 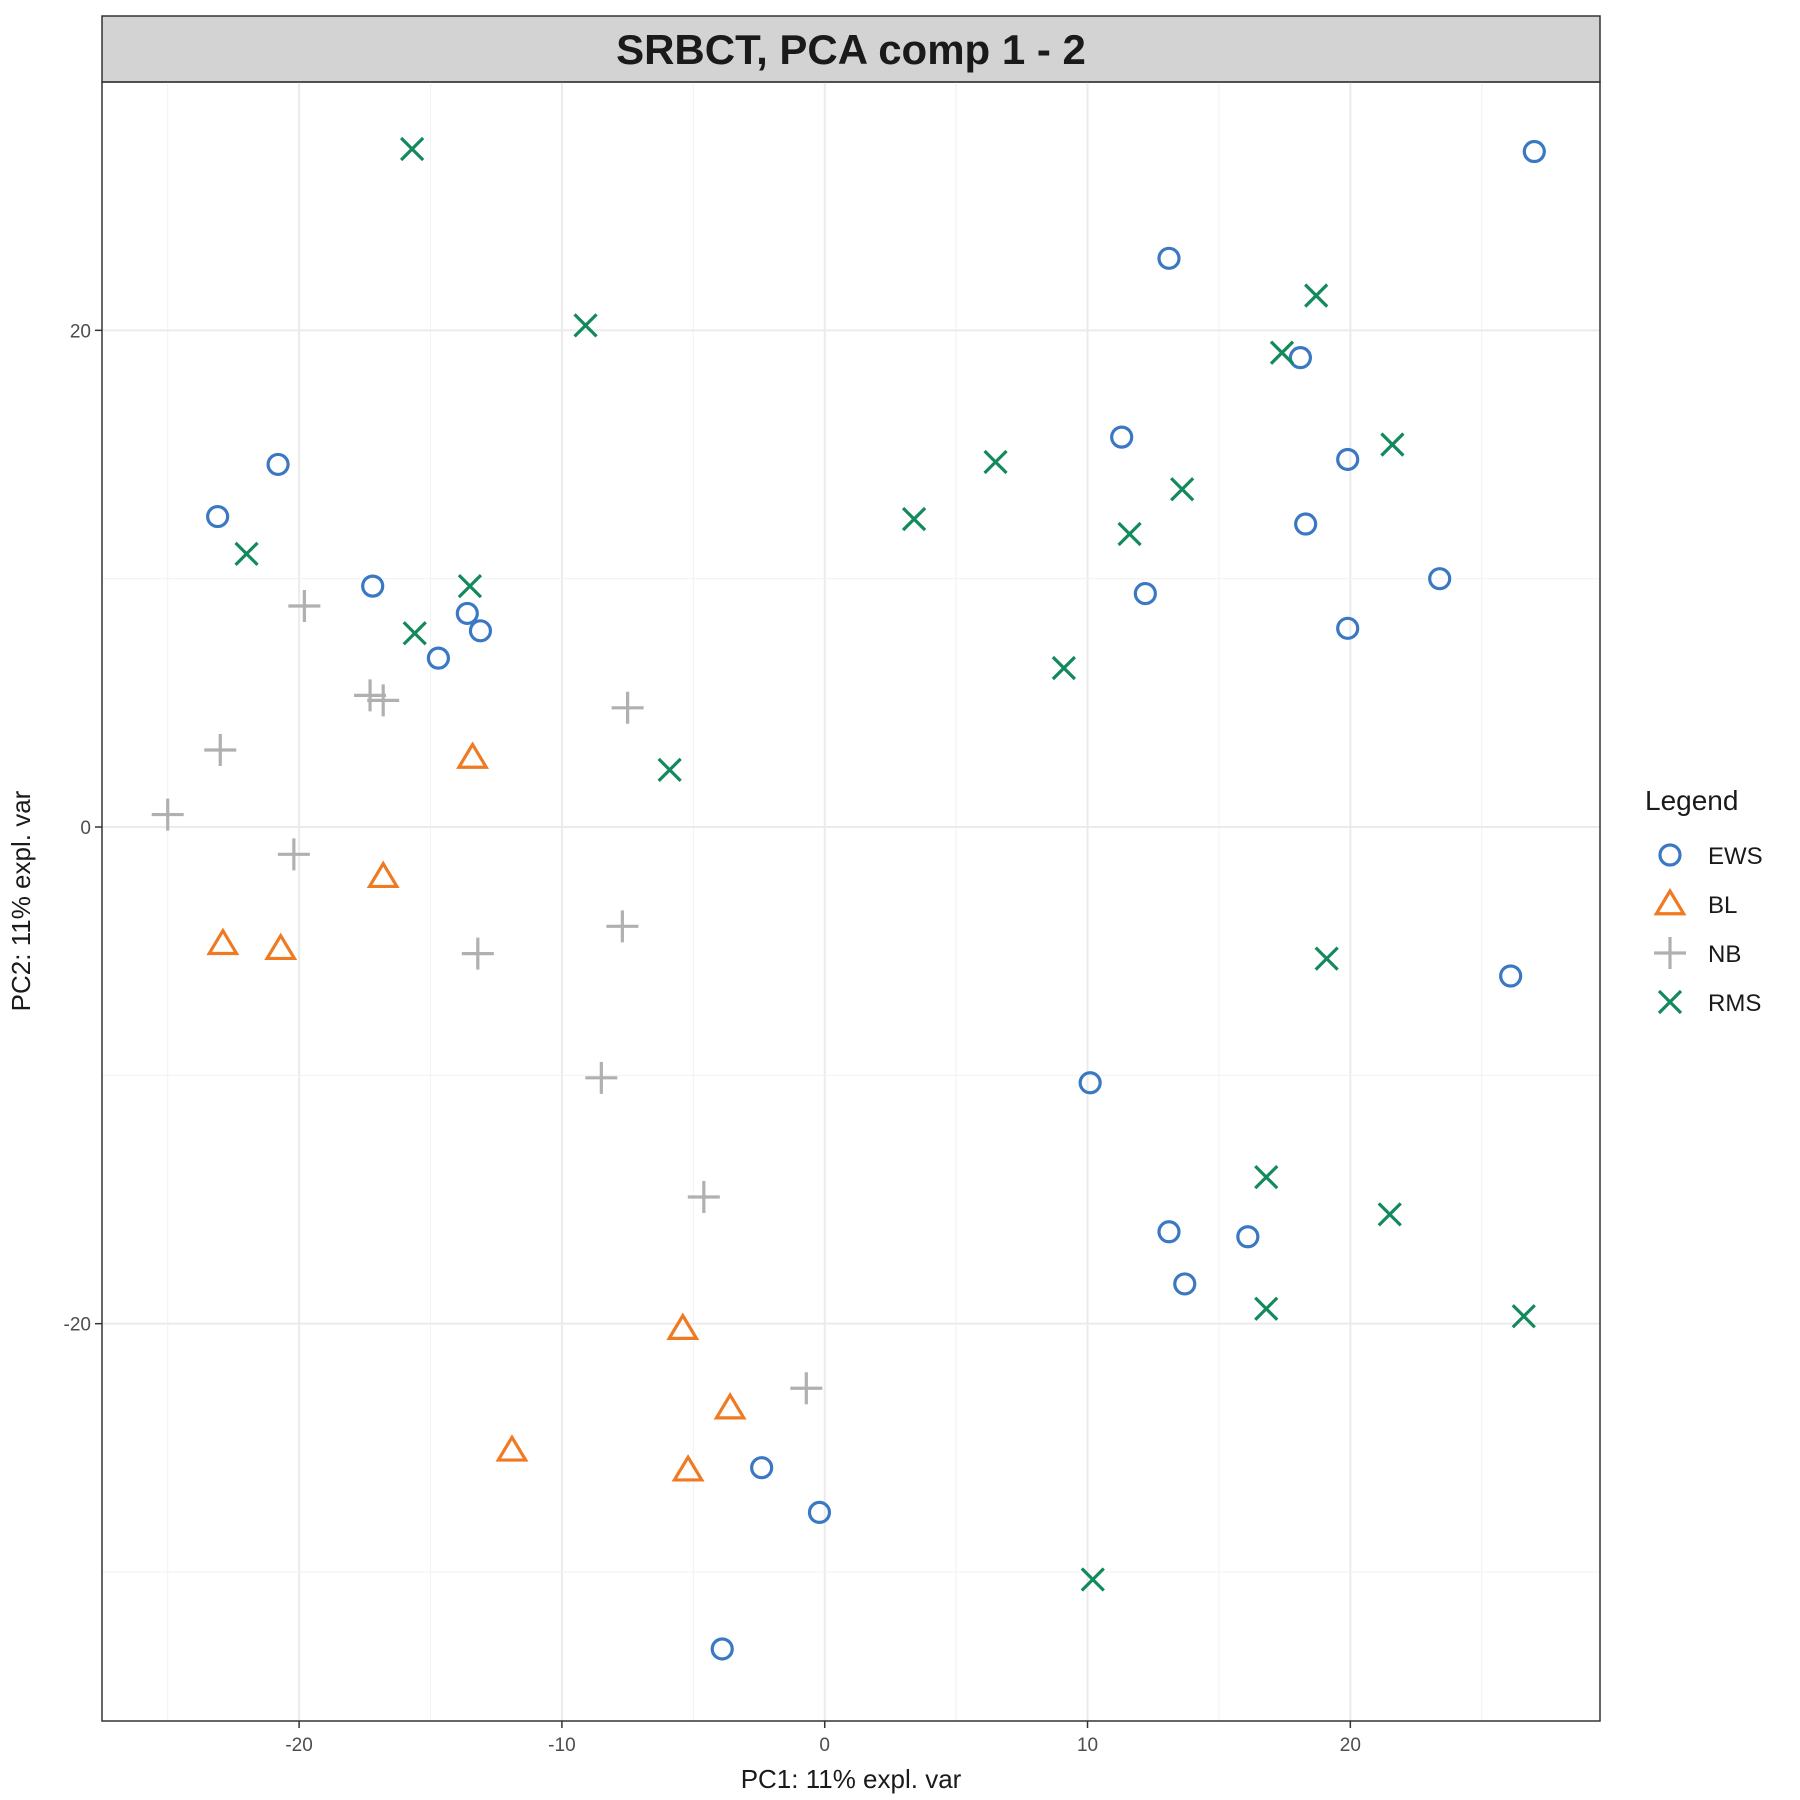 What do you see at coordinates (1670, 855) in the screenshot?
I see `legend-key-ews` at bounding box center [1670, 855].